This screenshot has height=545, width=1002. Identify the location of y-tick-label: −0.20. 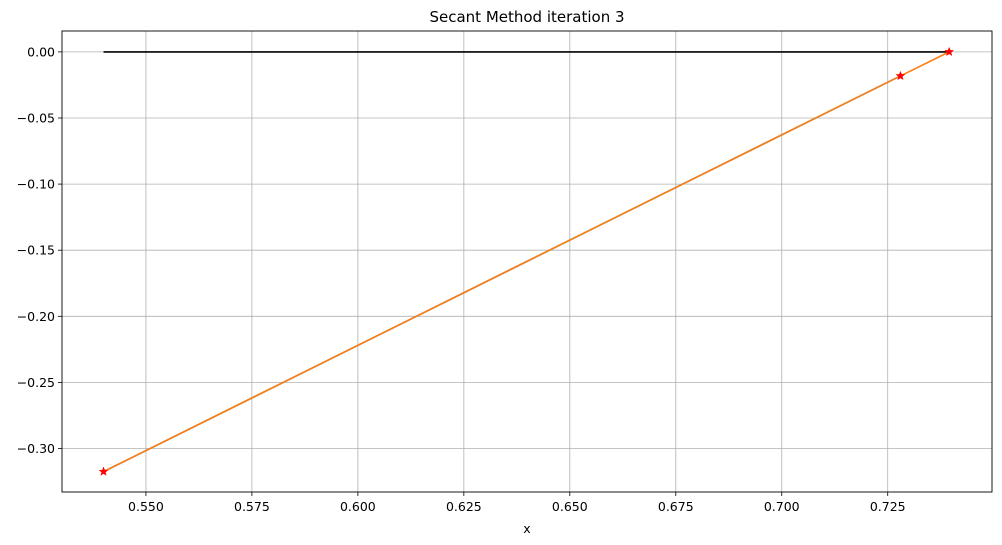
(36, 316).